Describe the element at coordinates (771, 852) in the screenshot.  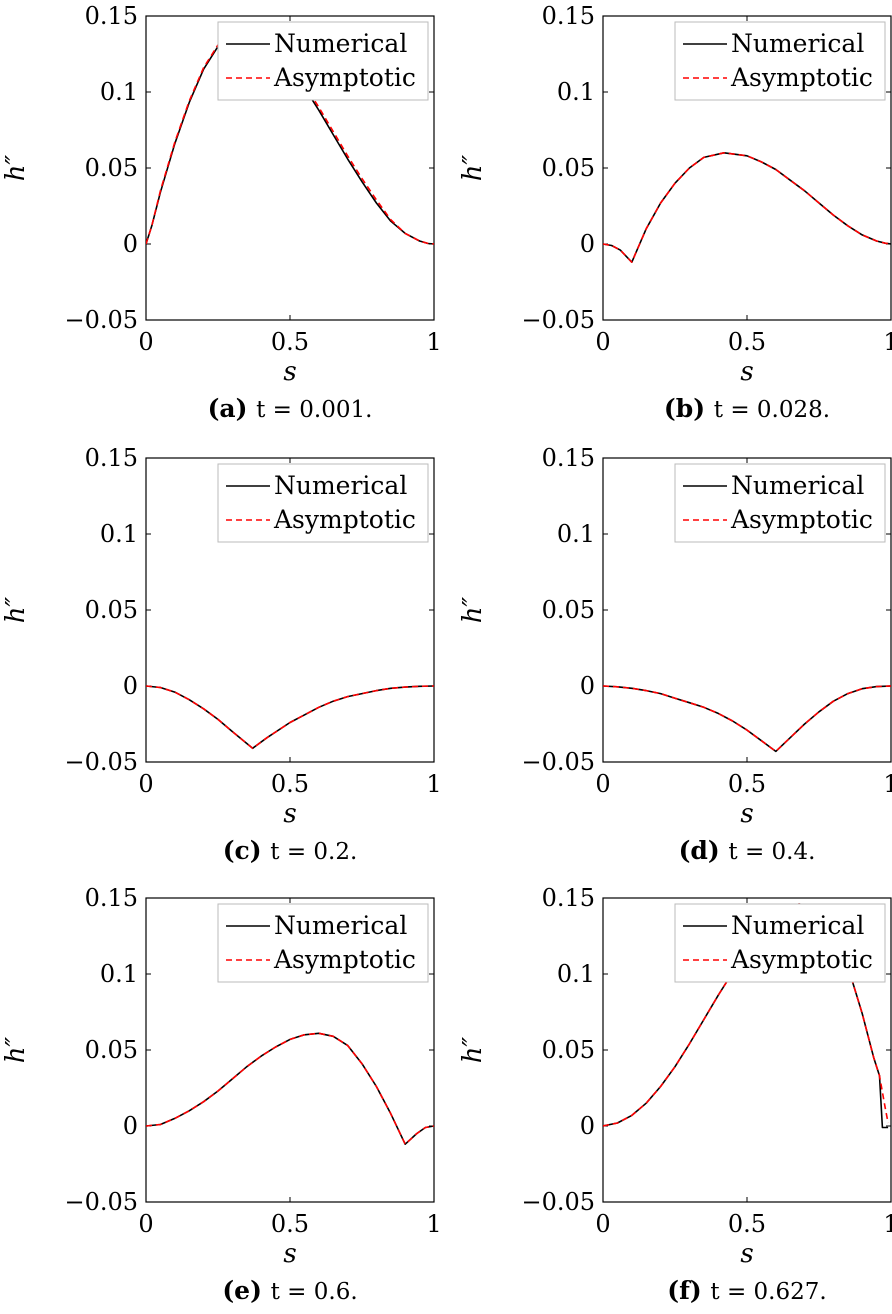
I see `panel-caption-text: t = 0.4.` at that location.